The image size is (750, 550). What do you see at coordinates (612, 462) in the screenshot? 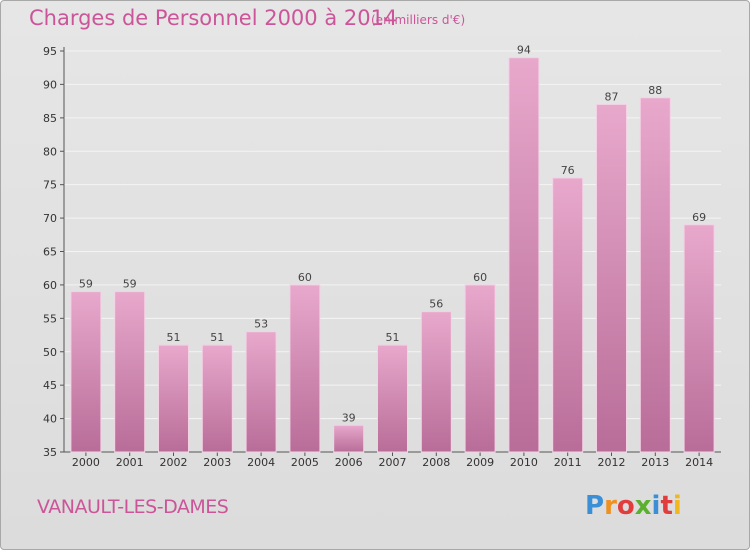
I see `x-tick-label-2012: 2012` at bounding box center [612, 462].